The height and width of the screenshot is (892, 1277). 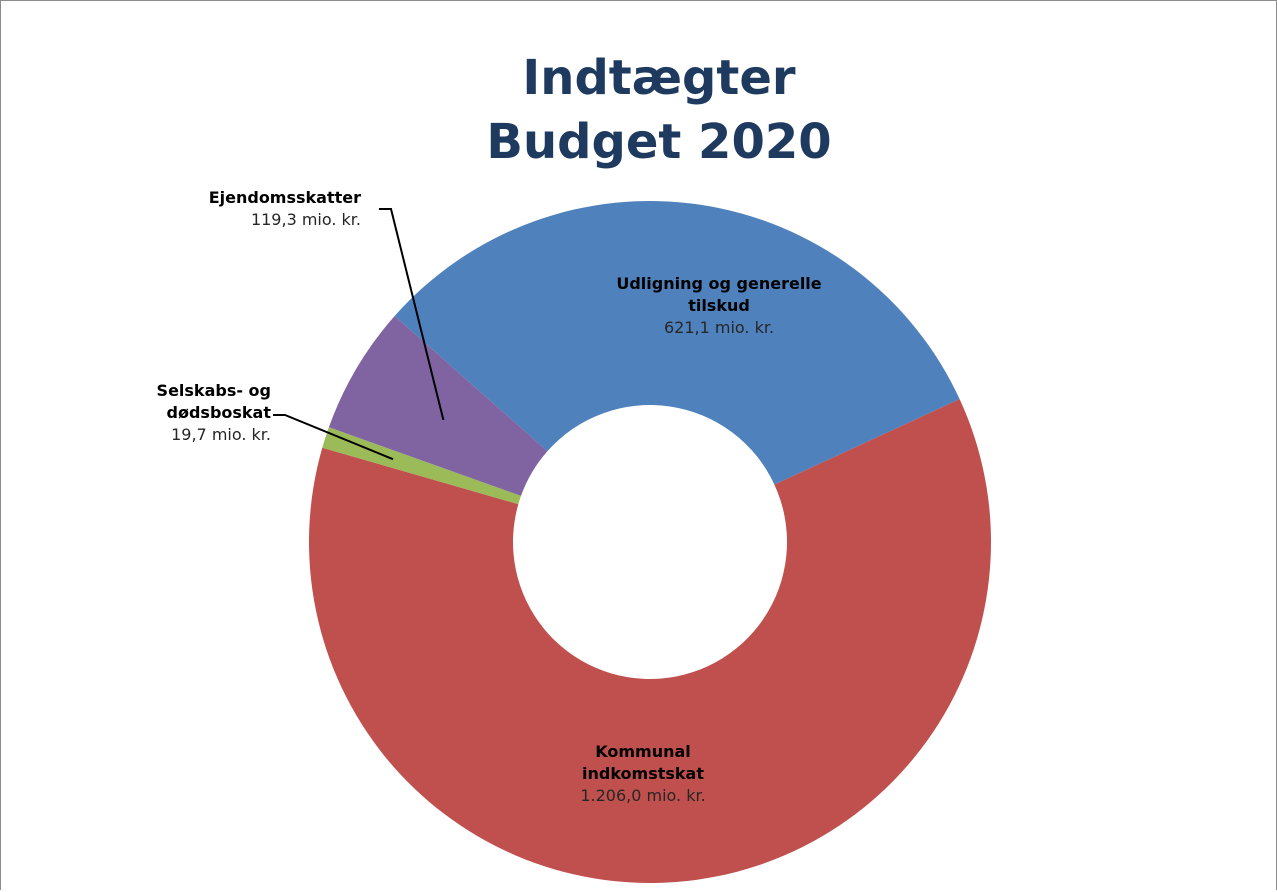 I want to click on label-value-udligning-og-generelle-tilskud: 621,1 mio. kr., so click(x=719, y=327).